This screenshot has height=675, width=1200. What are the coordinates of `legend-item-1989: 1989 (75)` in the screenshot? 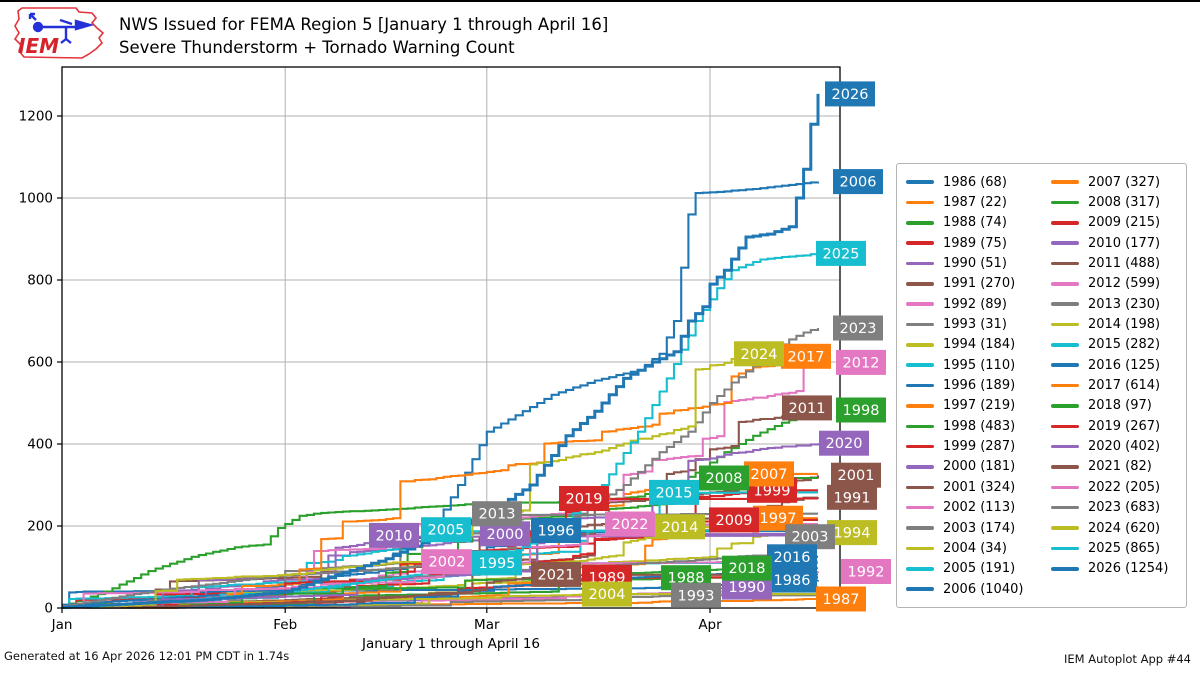 It's located at (978, 243).